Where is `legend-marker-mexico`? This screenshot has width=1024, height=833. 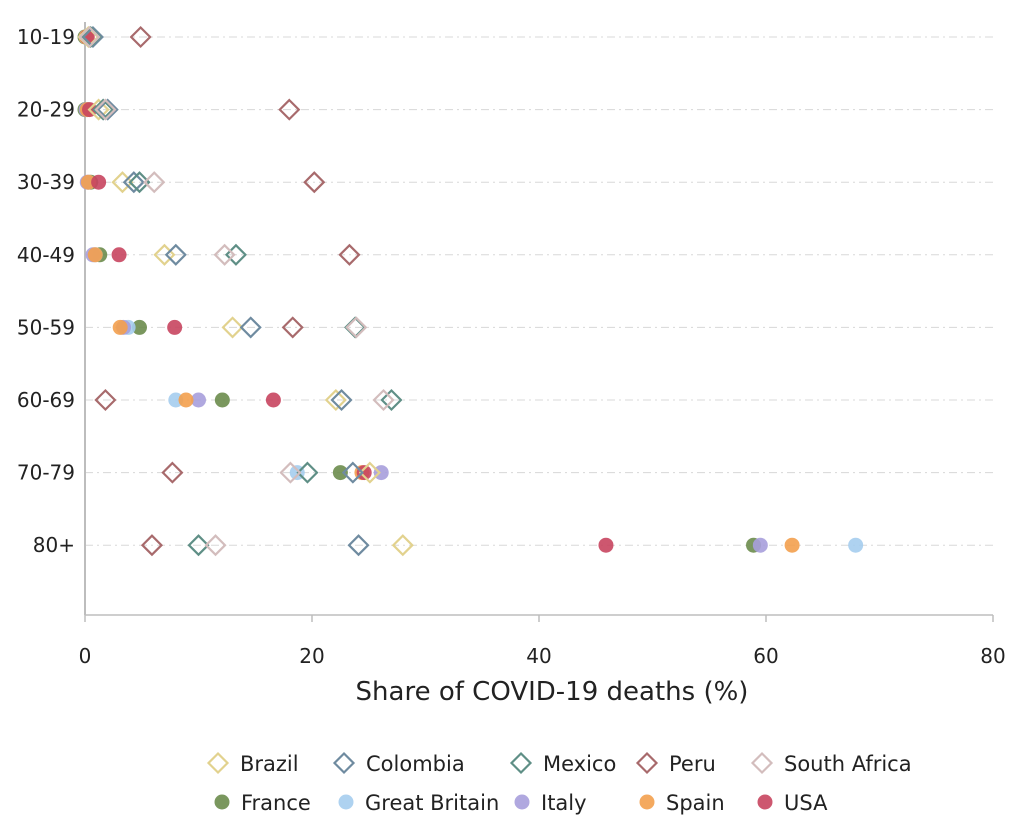
legend-marker-mexico is located at coordinates (521, 763).